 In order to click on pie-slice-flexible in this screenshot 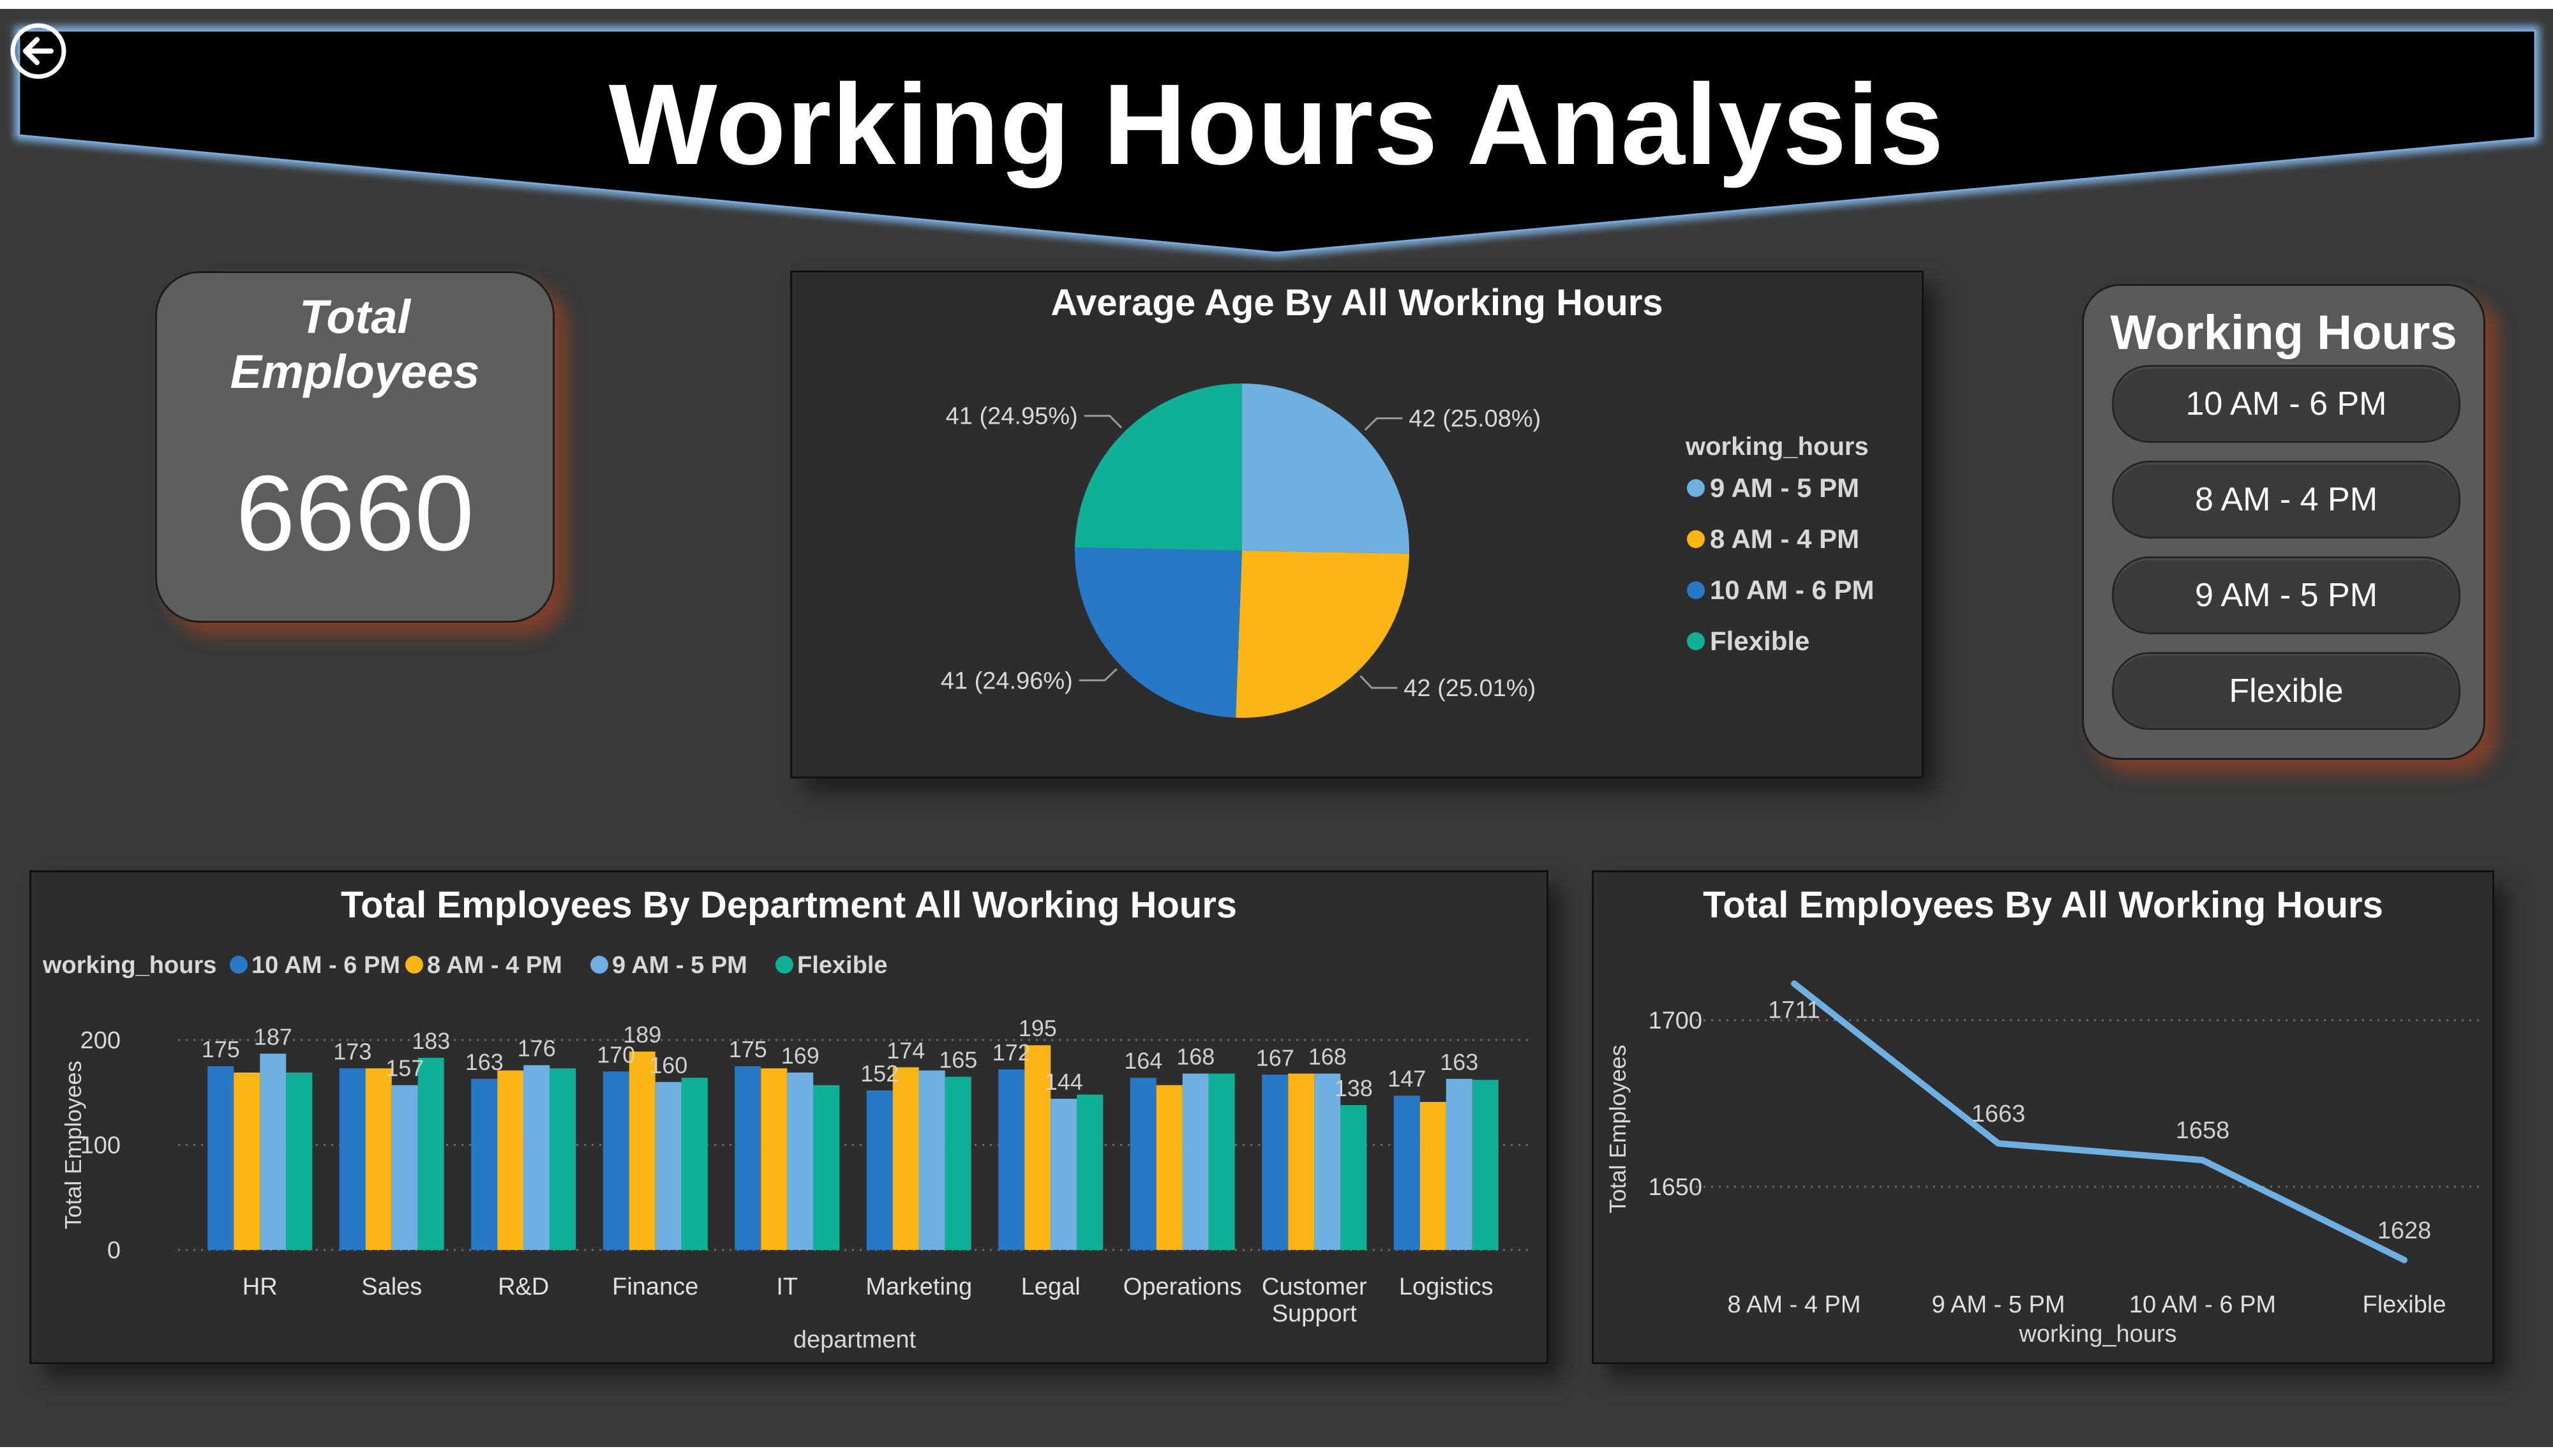, I will do `click(1158, 467)`.